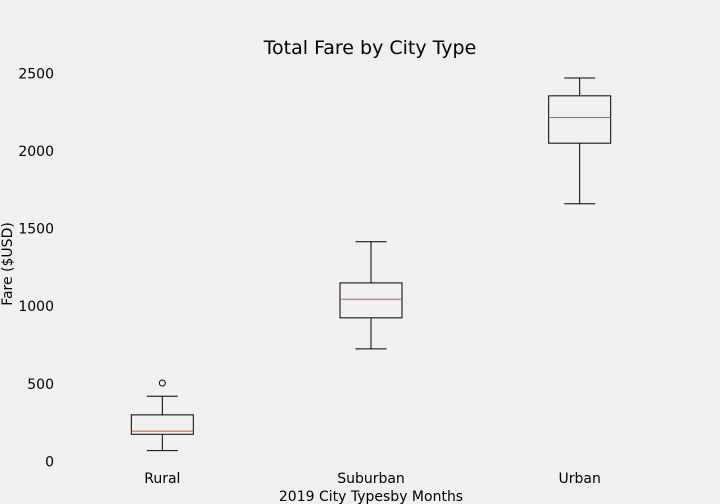 Image resolution: width=720 pixels, height=504 pixels. I want to click on y-tick-label: 2500, so click(36, 74).